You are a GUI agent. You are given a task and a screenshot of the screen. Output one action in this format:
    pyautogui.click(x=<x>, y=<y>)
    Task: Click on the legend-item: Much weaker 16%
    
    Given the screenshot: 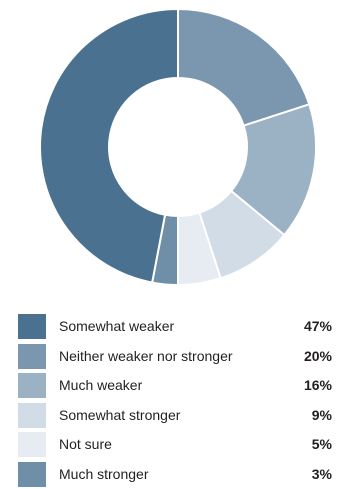 What is the action you would take?
    pyautogui.click(x=177, y=385)
    